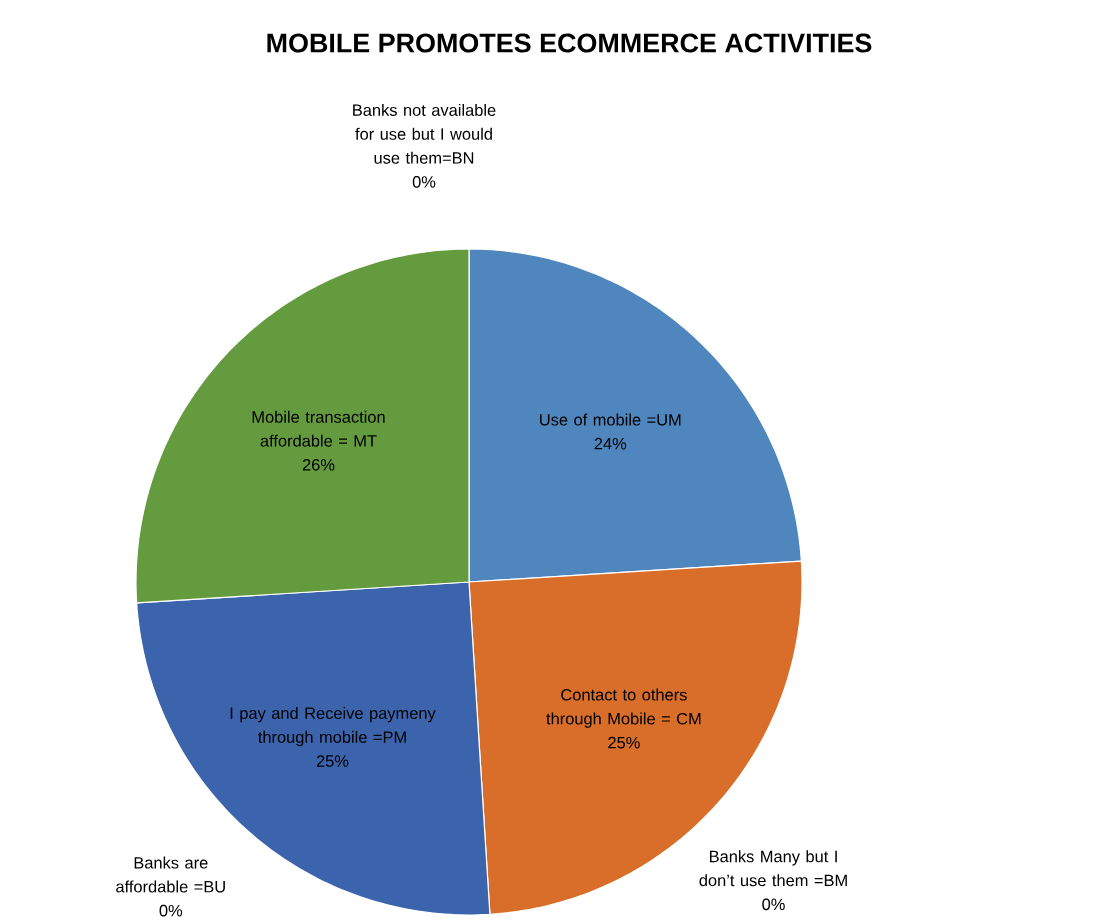  I want to click on slice-label: Use of mobile =UM, so click(610, 419).